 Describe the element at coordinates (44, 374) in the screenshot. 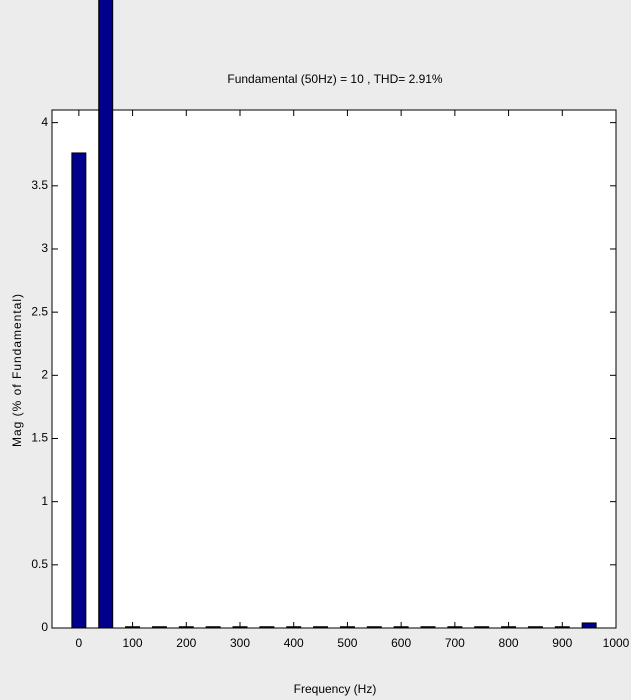

I see `y-tick-label: 2` at that location.